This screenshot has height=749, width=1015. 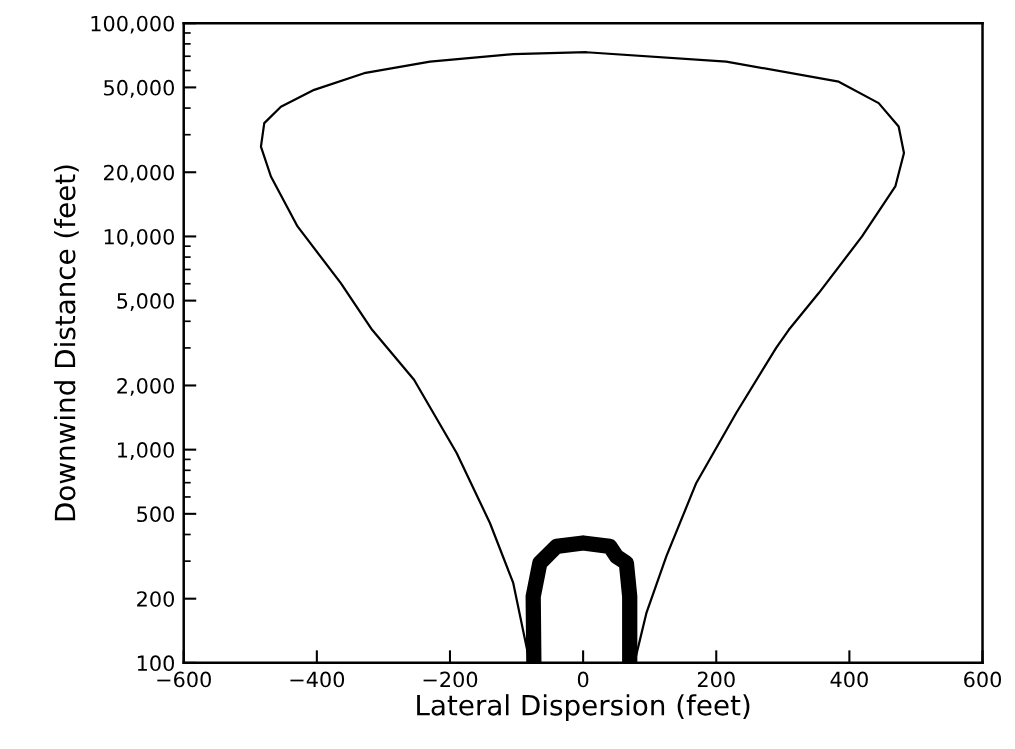 What do you see at coordinates (146, 451) in the screenshot?
I see `y-tick-label: 1,000` at bounding box center [146, 451].